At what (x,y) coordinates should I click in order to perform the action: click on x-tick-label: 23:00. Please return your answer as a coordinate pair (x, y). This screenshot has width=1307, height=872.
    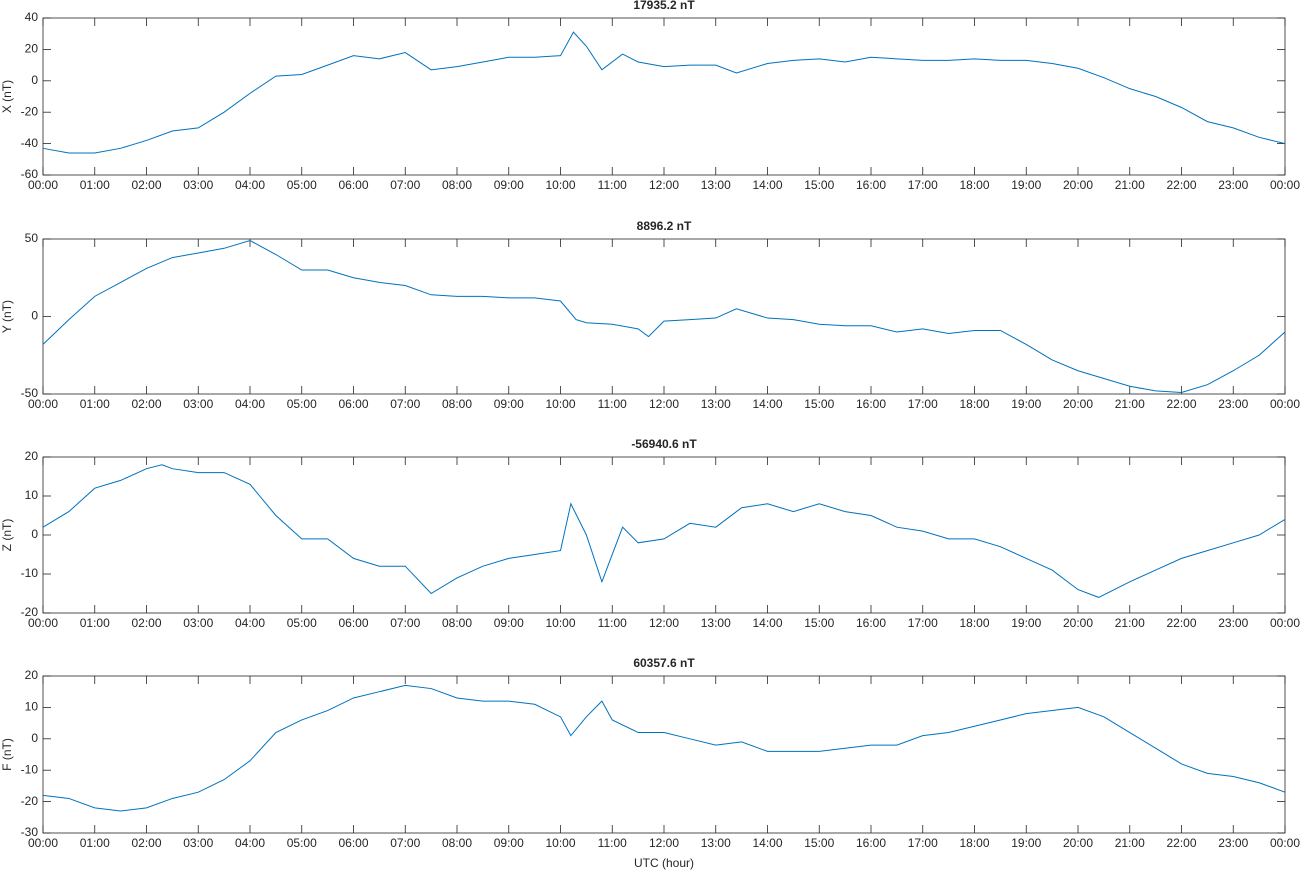
    Looking at the image, I should click on (1233, 404).